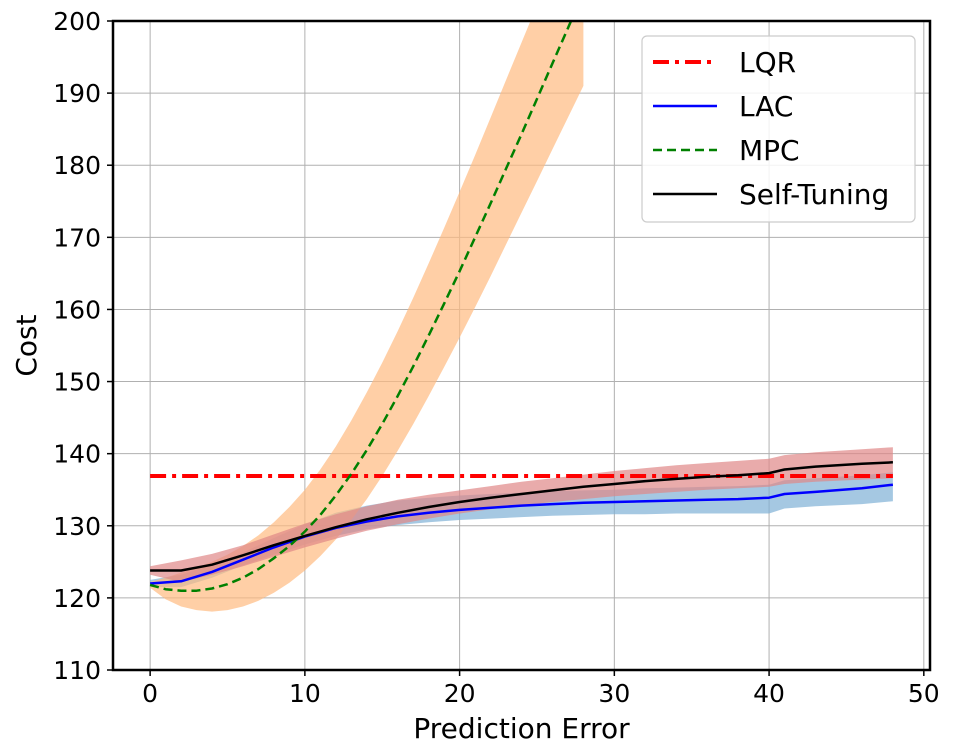 The image size is (953, 753). I want to click on band-lac, so click(521, 530).